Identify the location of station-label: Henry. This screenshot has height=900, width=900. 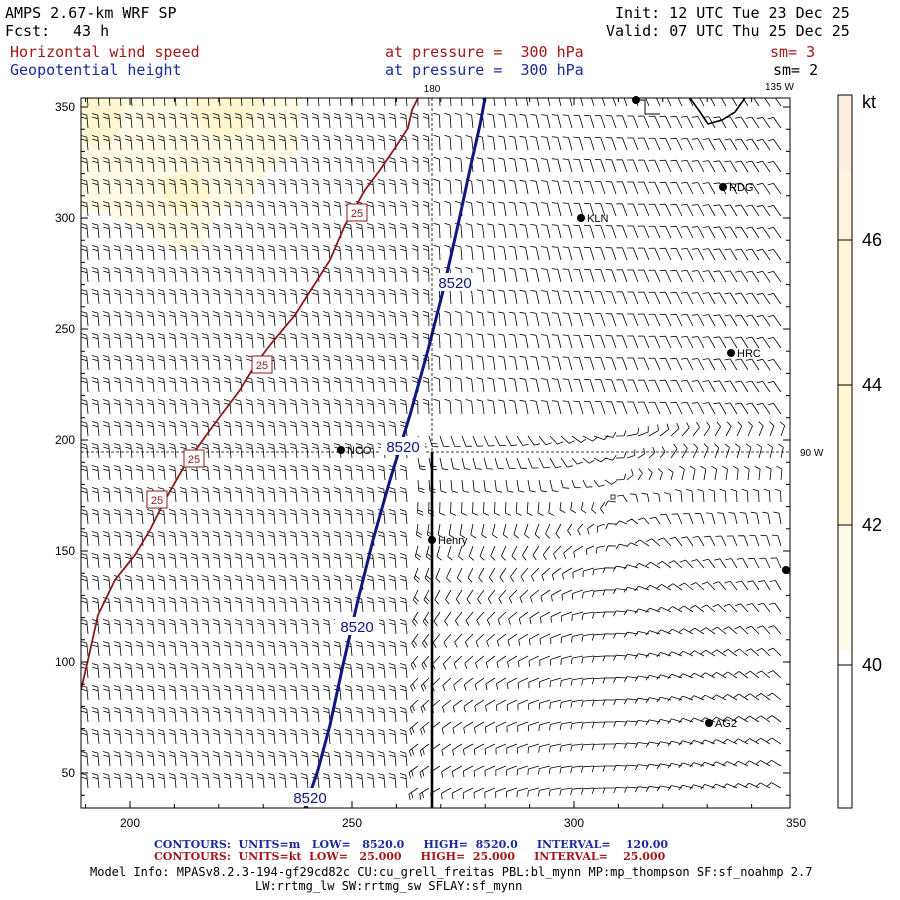
(453, 541).